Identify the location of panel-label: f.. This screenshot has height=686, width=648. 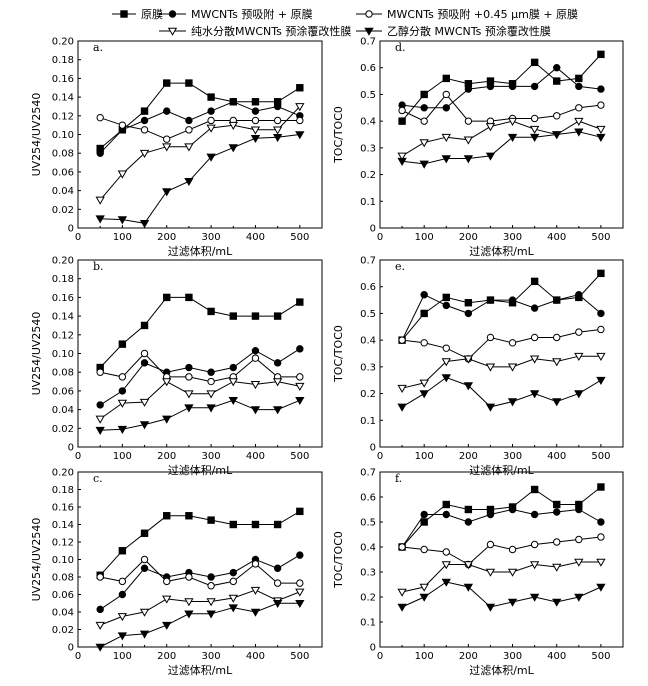
(398, 478).